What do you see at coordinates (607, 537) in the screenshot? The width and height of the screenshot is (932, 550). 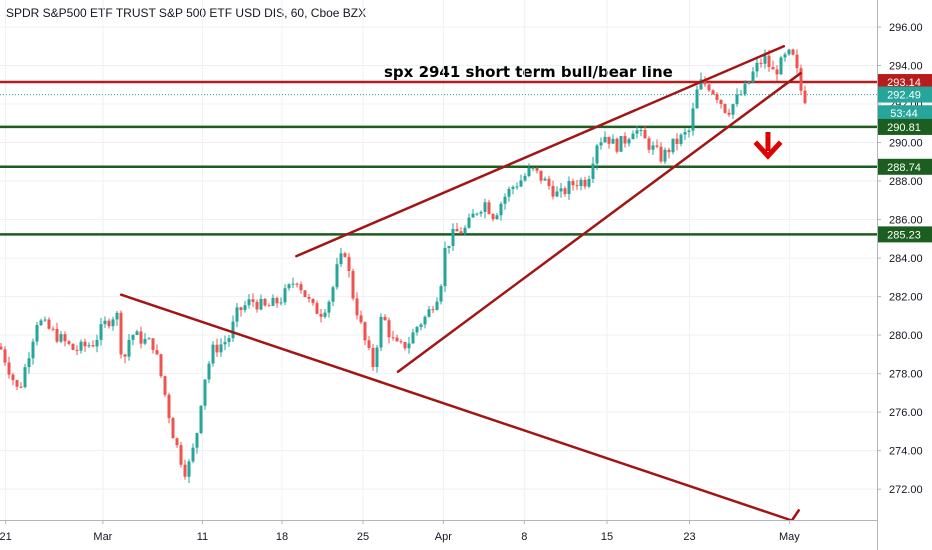 I see `x-tick-label: 15` at bounding box center [607, 537].